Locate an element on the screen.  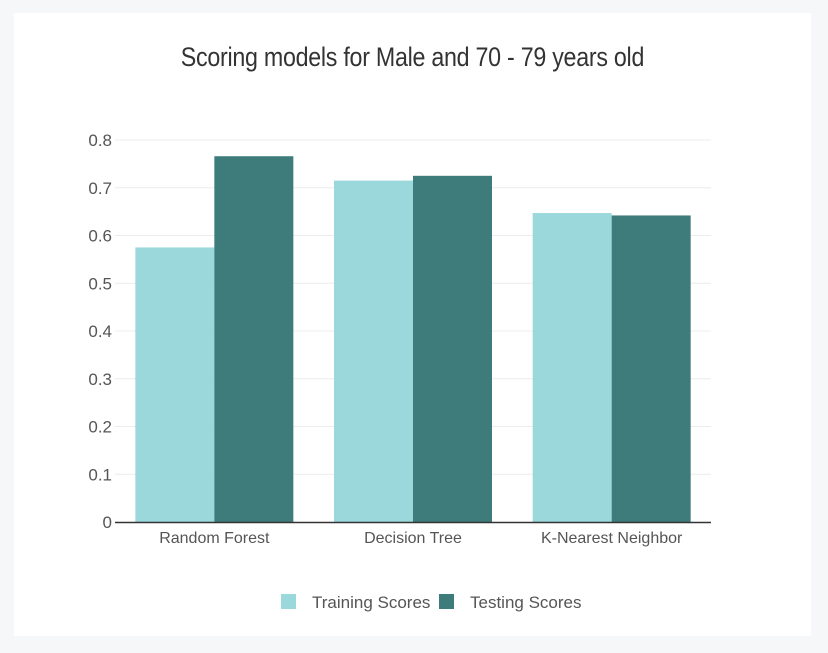
y-tick-label: 0.7 is located at coordinates (100, 188).